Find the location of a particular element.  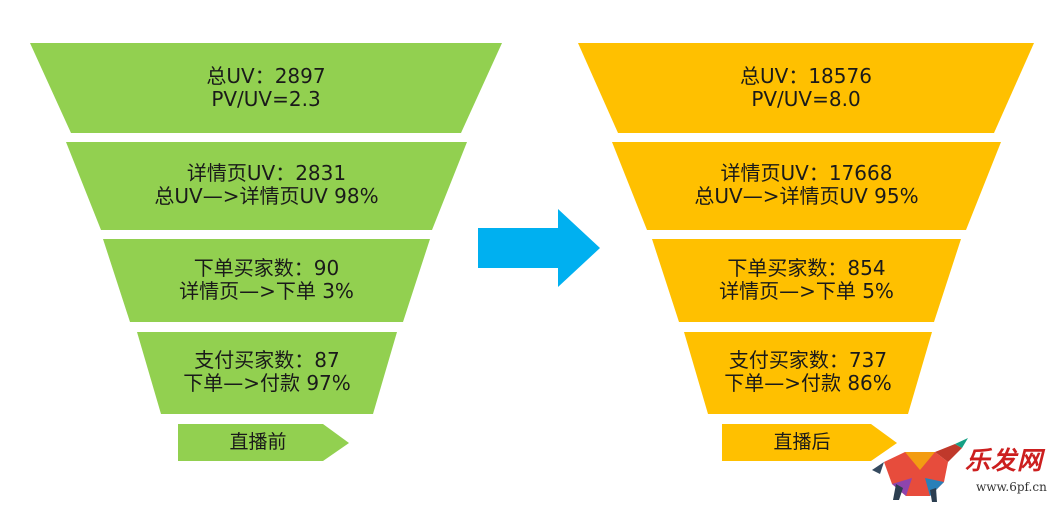

before-stage-2-text: 详情页UV：2831 总UV—>详情页UV 98% is located at coordinates (266, 185).